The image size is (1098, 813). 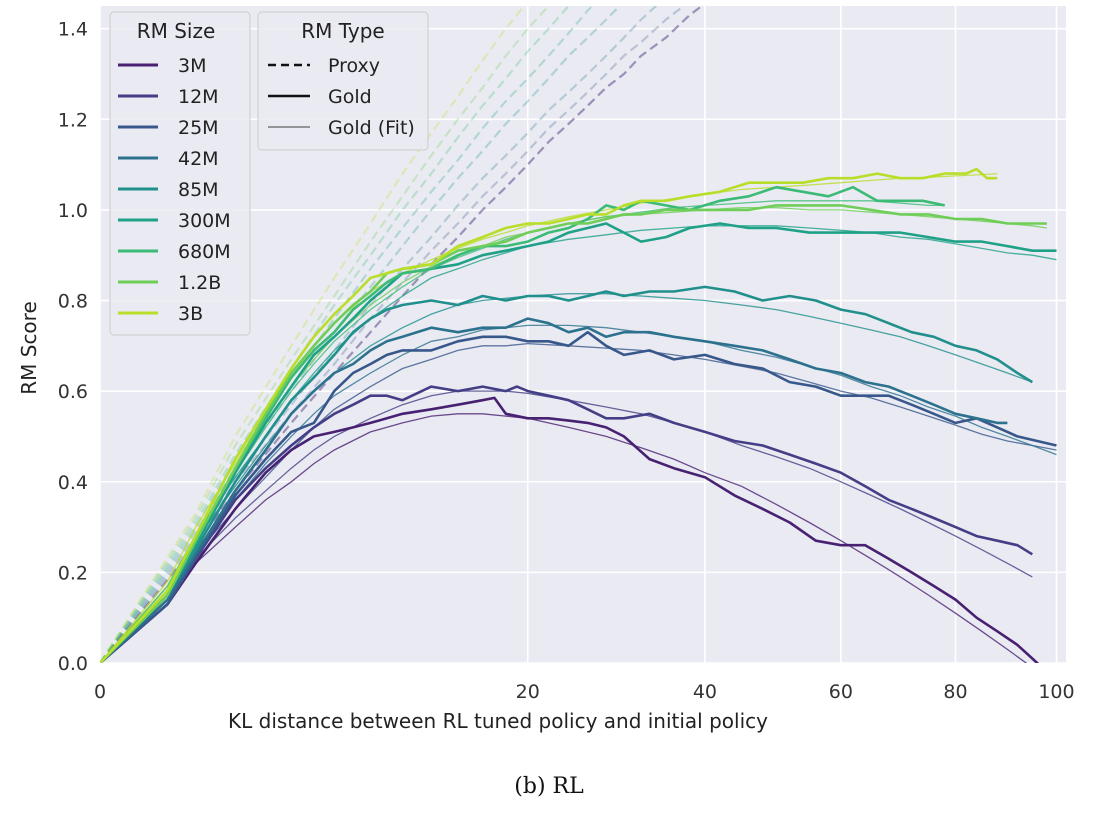 What do you see at coordinates (549, 786) in the screenshot?
I see `figure-caption: (b) RL` at bounding box center [549, 786].